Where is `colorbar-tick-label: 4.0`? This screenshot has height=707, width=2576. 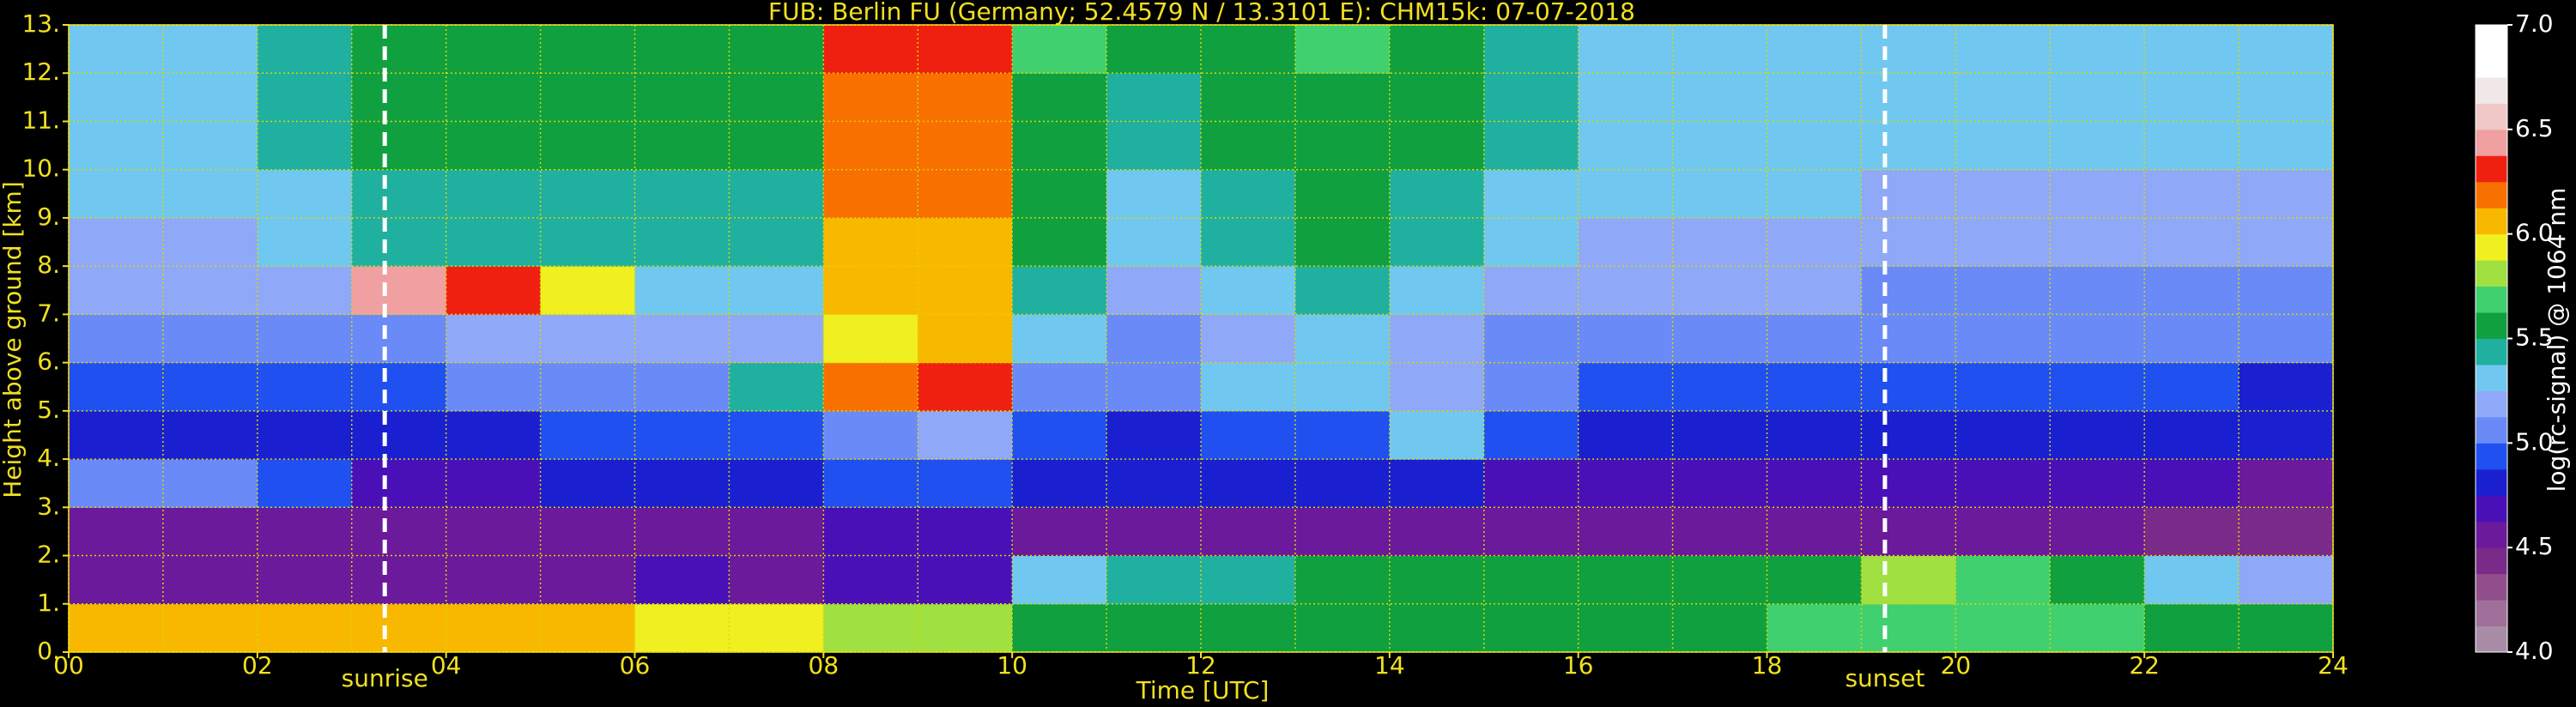 colorbar-tick-label: 4.0 is located at coordinates (2534, 651).